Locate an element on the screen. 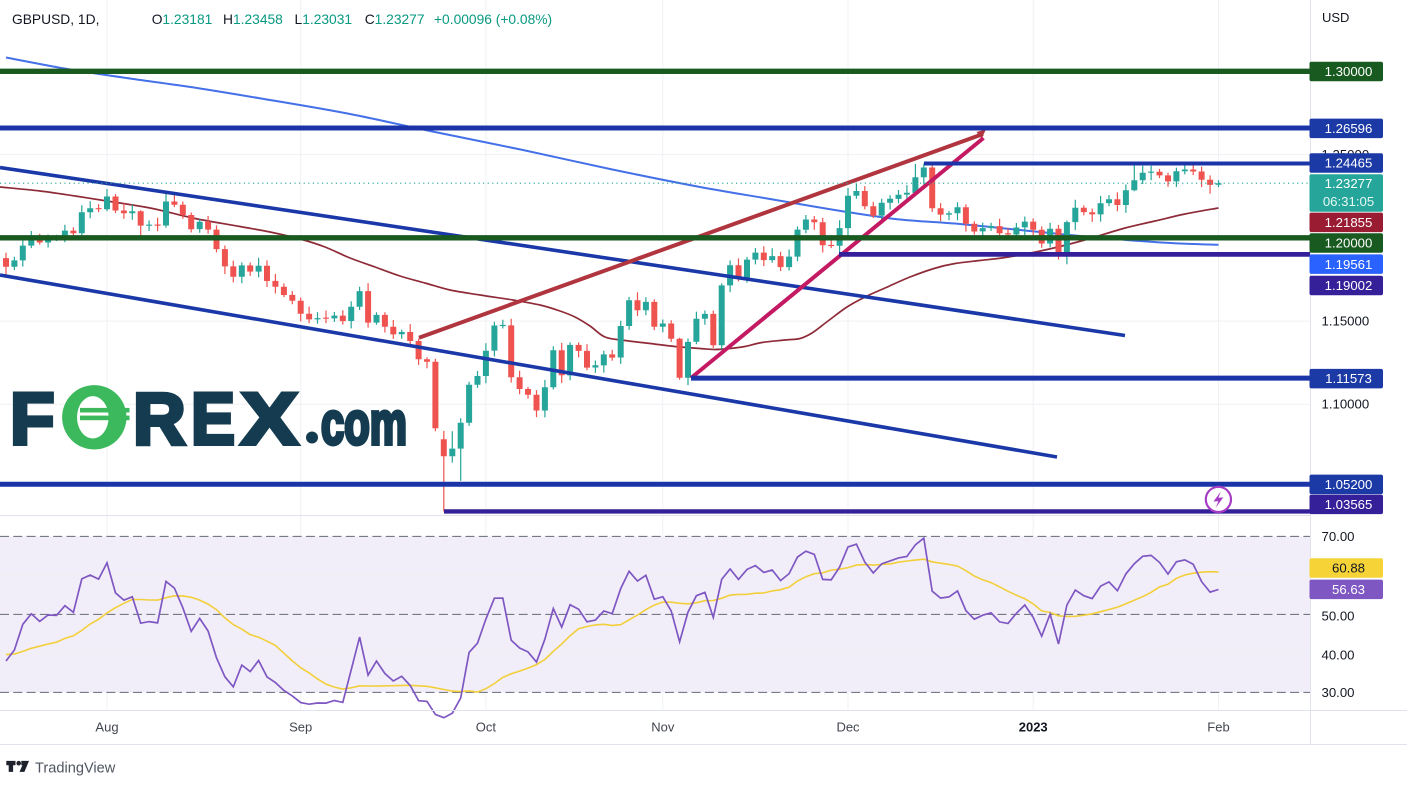  svg-text: 1.03565 is located at coordinates (1349, 504).